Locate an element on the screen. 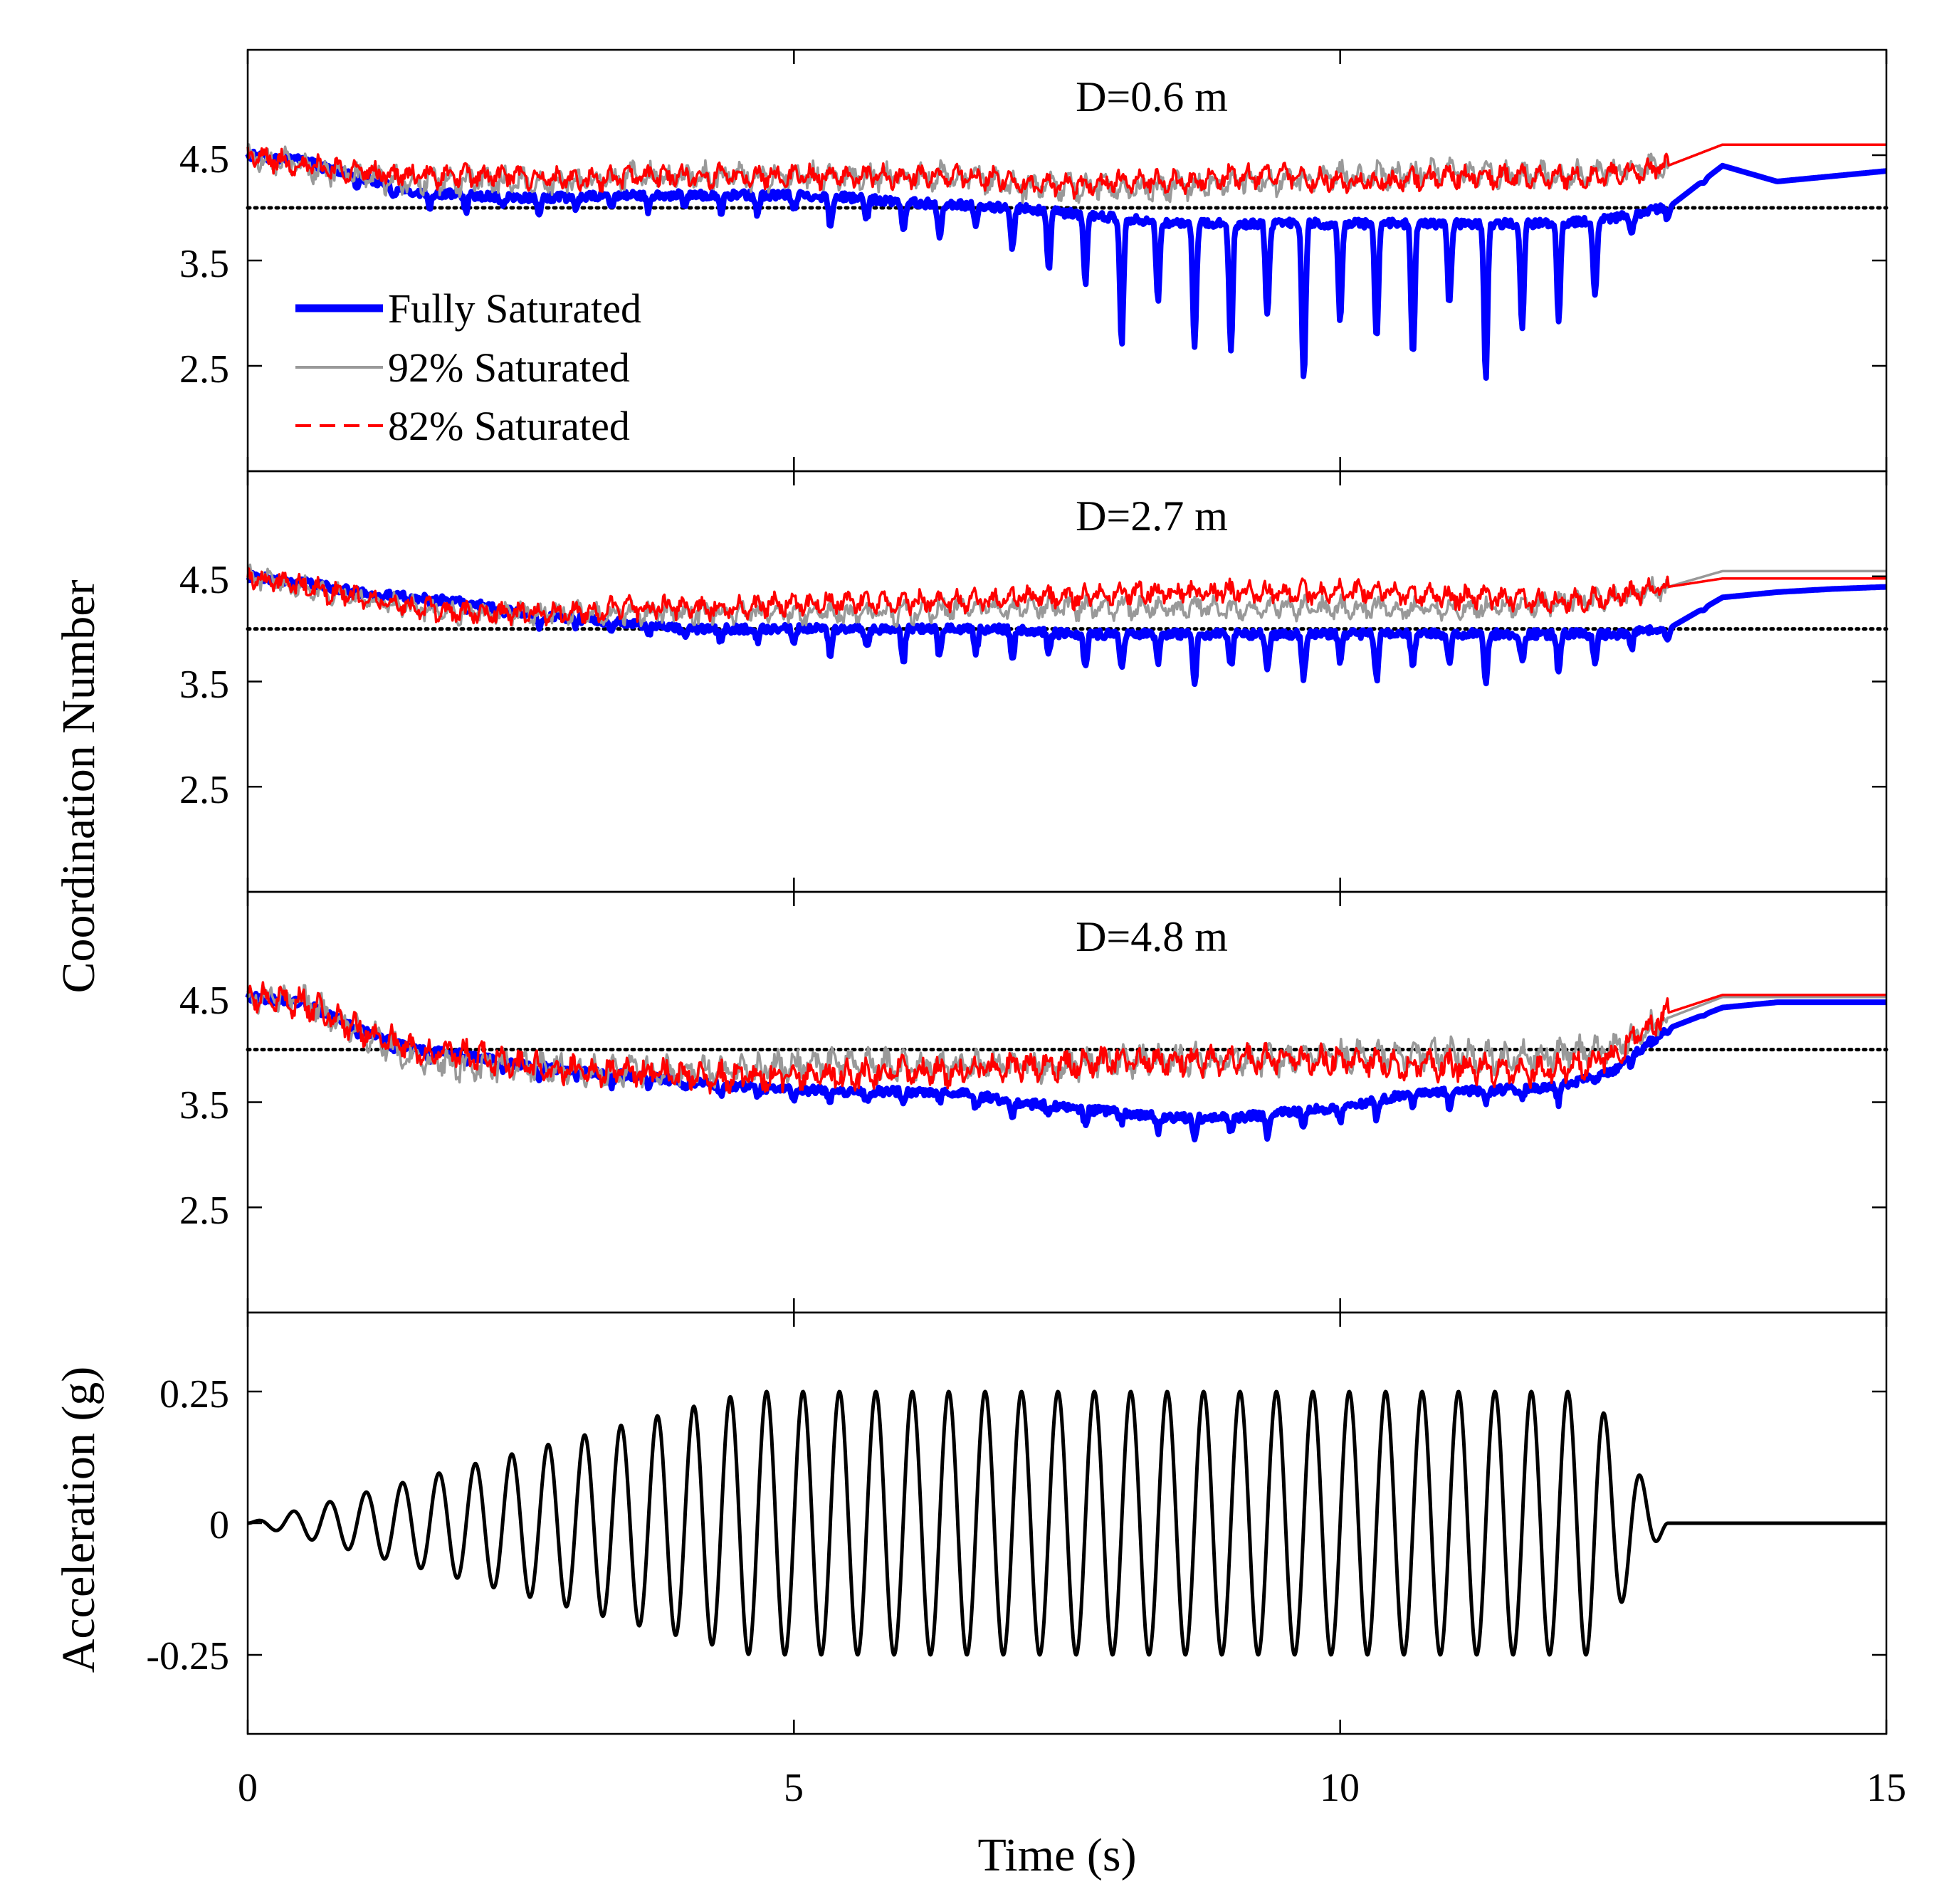 The width and height of the screenshot is (1954, 1904). p2-y-tick-label-4.5: 4.5 is located at coordinates (204, 580).